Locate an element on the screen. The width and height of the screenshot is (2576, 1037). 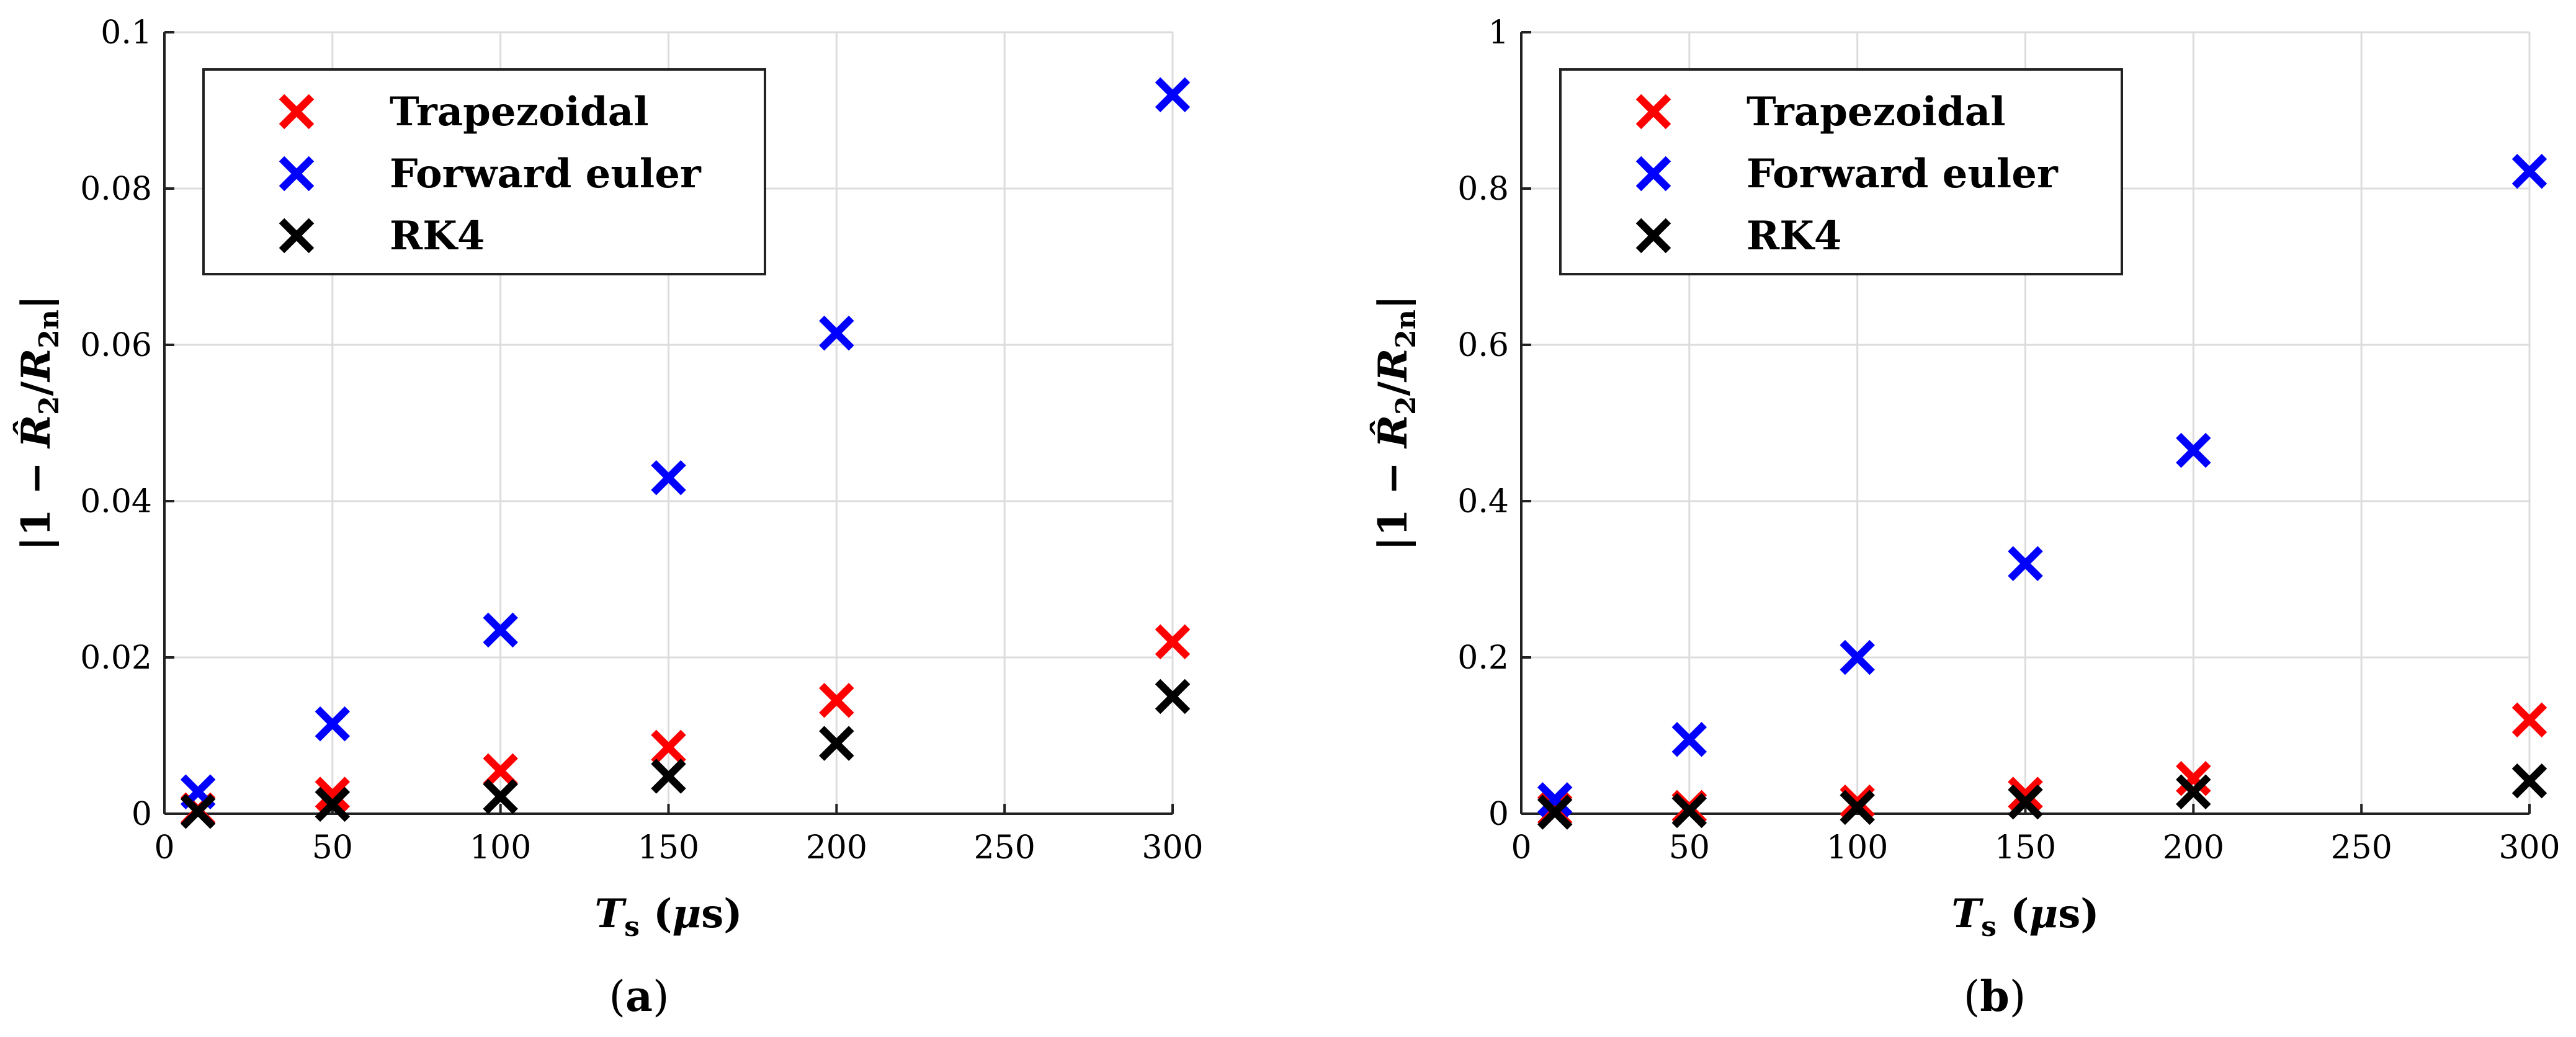
y-tick-label: 0.08 is located at coordinates (116, 189).